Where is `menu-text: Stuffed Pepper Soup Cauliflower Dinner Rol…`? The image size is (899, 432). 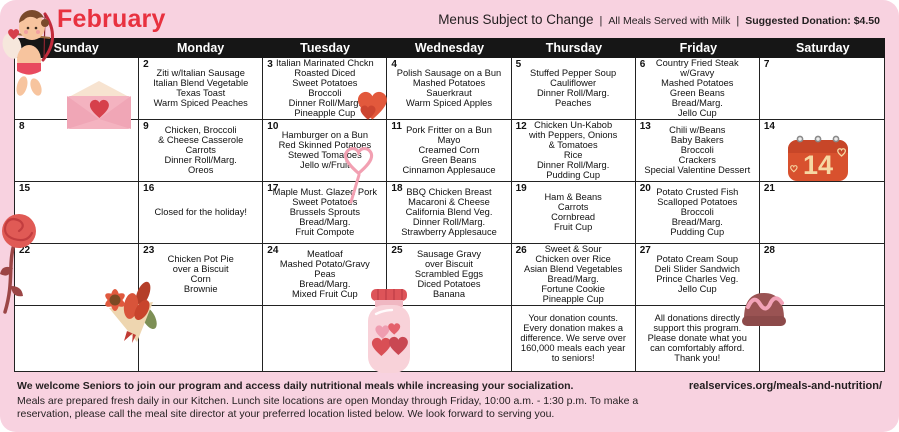
menu-text: Stuffed Pepper Soup Cauliflower Dinner Rol… is located at coordinates (573, 88).